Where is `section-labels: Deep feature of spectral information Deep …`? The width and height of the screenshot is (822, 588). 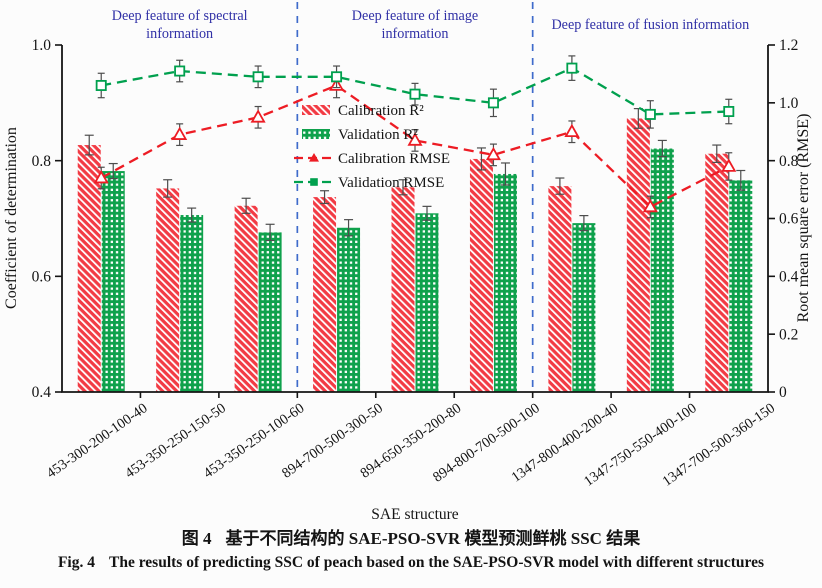 section-labels: Deep feature of spectral information Deep … is located at coordinates (431, 25).